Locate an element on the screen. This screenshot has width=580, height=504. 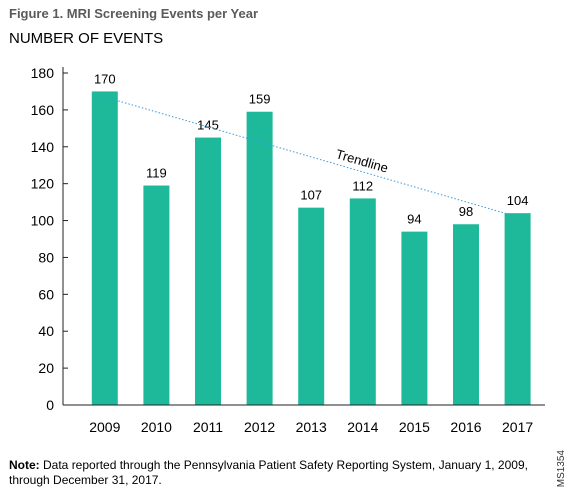
bar-2009 is located at coordinates (104, 248).